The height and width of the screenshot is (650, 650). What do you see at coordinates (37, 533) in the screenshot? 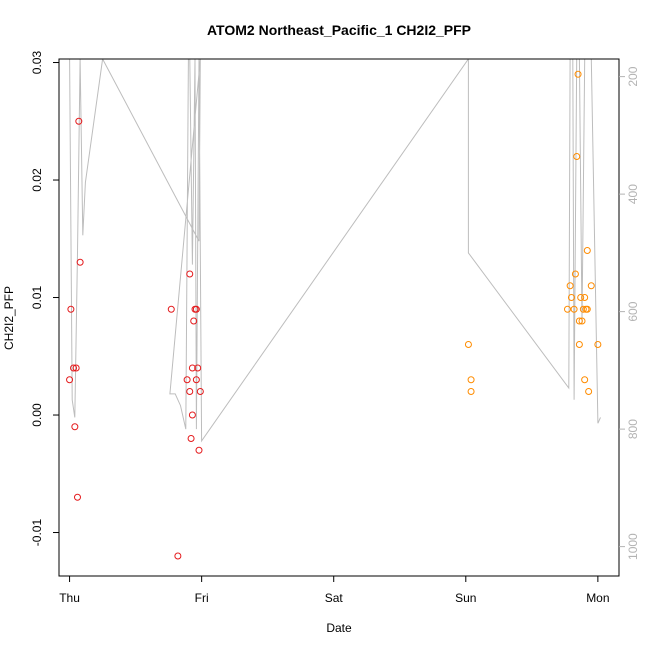
I see `y-tick-label: -0.01` at bounding box center [37, 533].